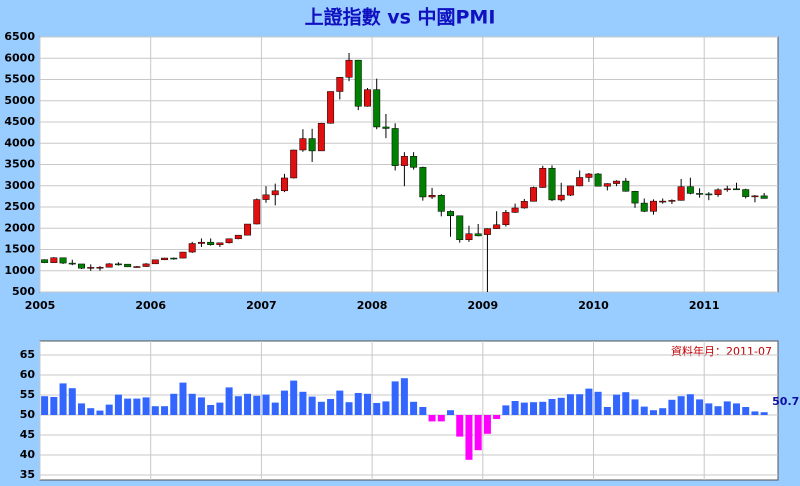  What do you see at coordinates (28, 454) in the screenshot?
I see `y-tick-label: 40` at bounding box center [28, 454].